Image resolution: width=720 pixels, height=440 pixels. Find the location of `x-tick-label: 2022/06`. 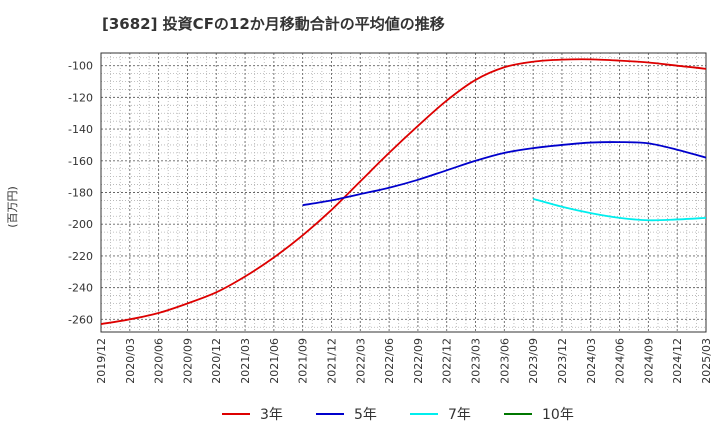

x-tick-label: 2022/06 is located at coordinates (389, 361).